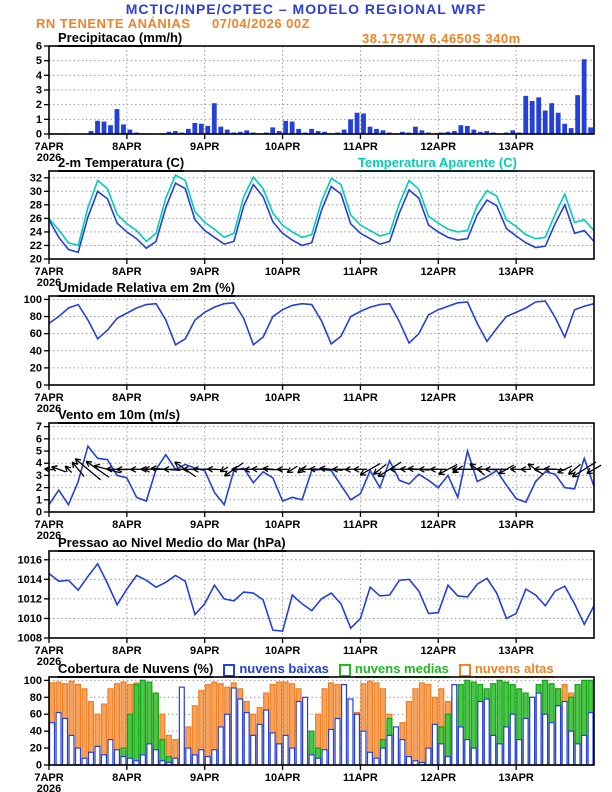 This screenshot has width=612, height=792. Describe the element at coordinates (36, 219) in the screenshot. I see `svg-text: 26` at that location.